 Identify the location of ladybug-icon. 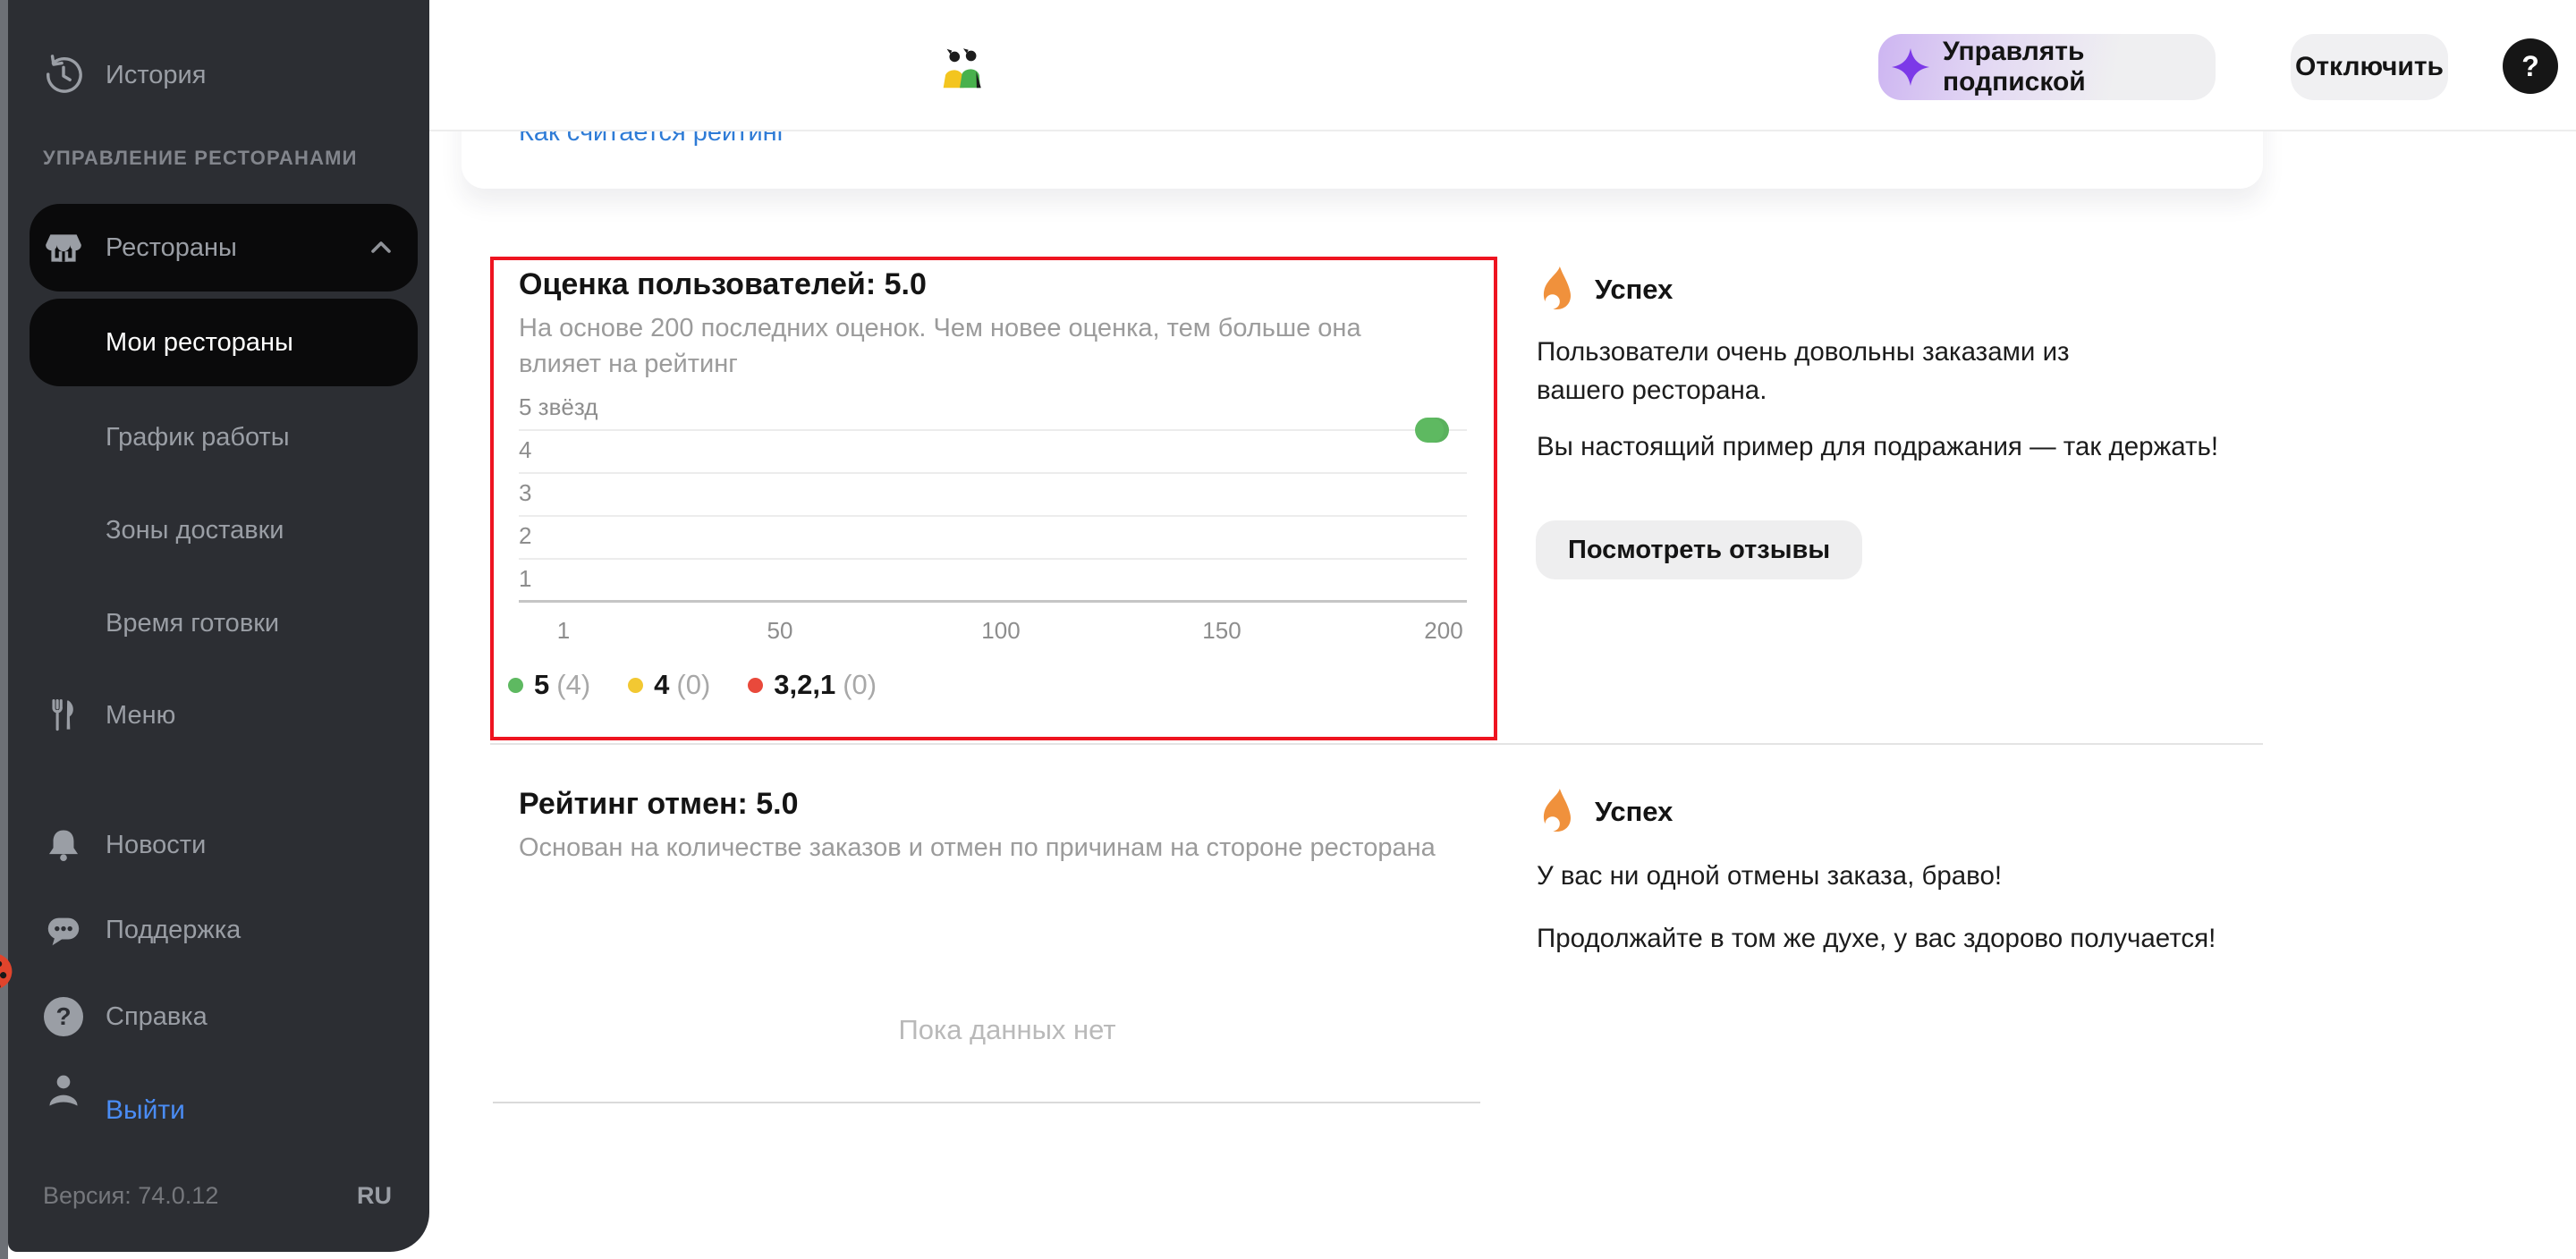
(10, 972).